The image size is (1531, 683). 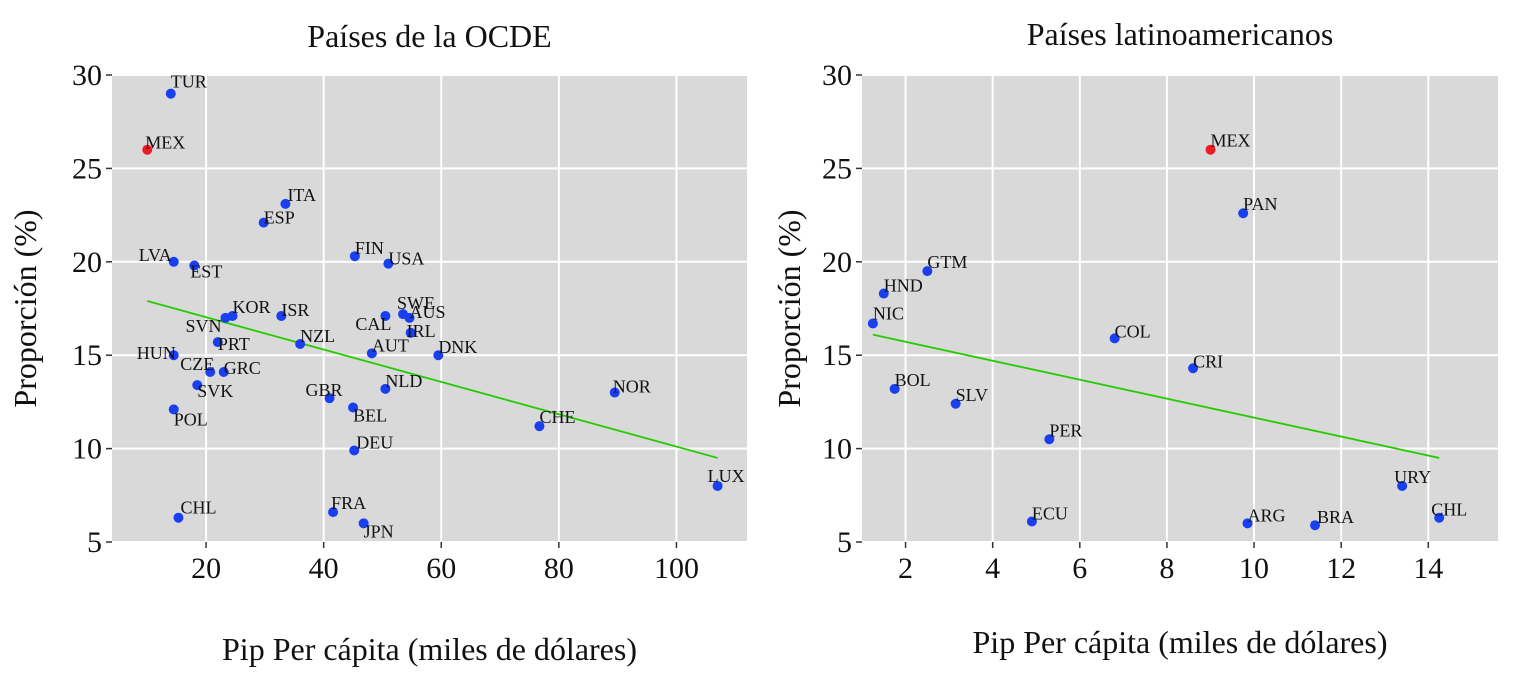 I want to click on point-label-fra: FRA, so click(x=348, y=503).